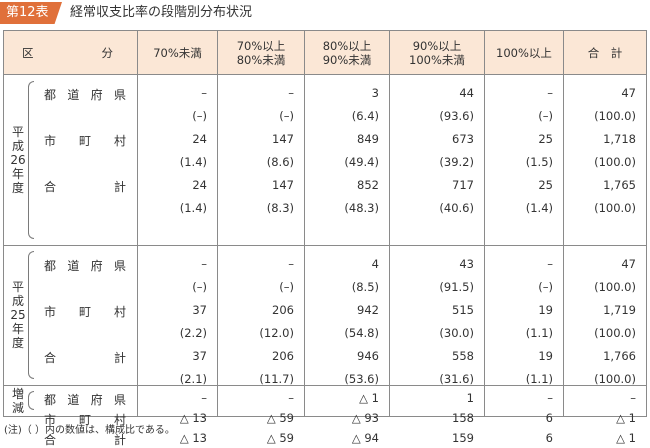  What do you see at coordinates (365, 116) in the screenshot?
I see `cell-value: (6.4)` at bounding box center [365, 116].